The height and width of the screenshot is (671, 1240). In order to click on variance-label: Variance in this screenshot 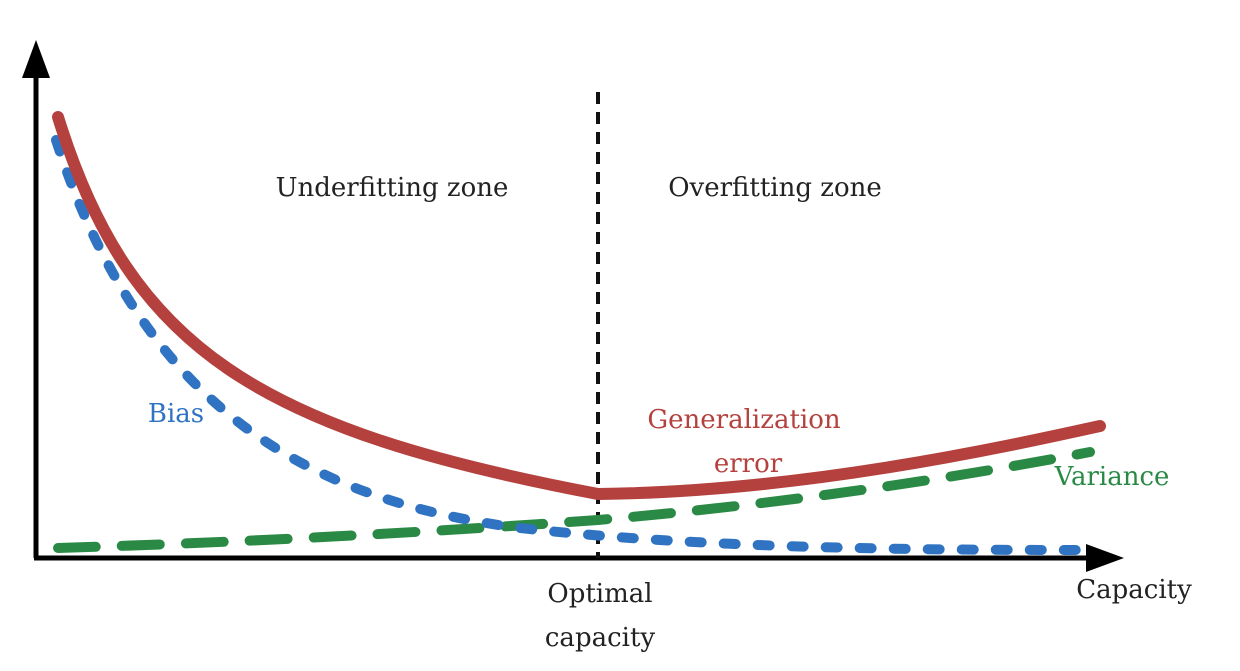, I will do `click(1112, 477)`.